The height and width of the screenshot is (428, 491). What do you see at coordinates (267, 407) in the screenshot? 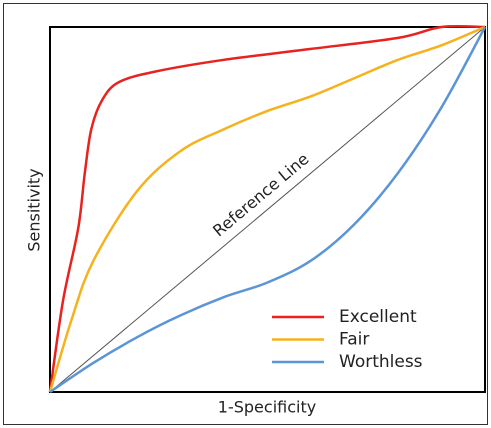
I see `x-axis-label: 1-Specificity` at bounding box center [267, 407].